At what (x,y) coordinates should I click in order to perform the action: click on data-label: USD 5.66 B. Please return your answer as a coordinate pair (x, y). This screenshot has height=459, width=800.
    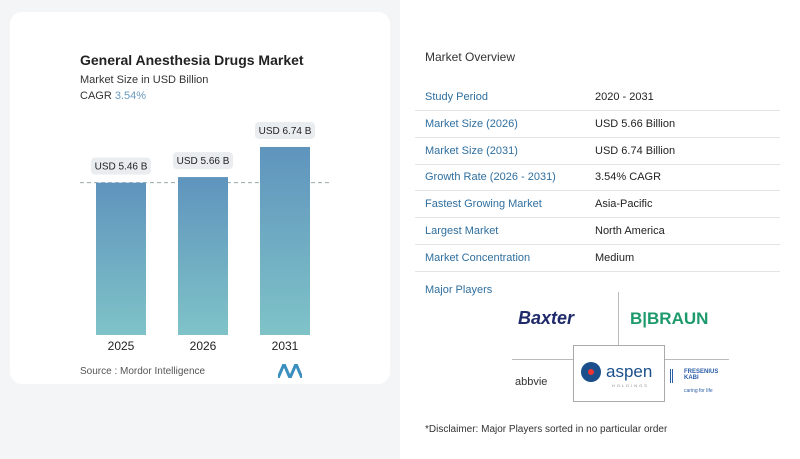
    Looking at the image, I should click on (203, 161).